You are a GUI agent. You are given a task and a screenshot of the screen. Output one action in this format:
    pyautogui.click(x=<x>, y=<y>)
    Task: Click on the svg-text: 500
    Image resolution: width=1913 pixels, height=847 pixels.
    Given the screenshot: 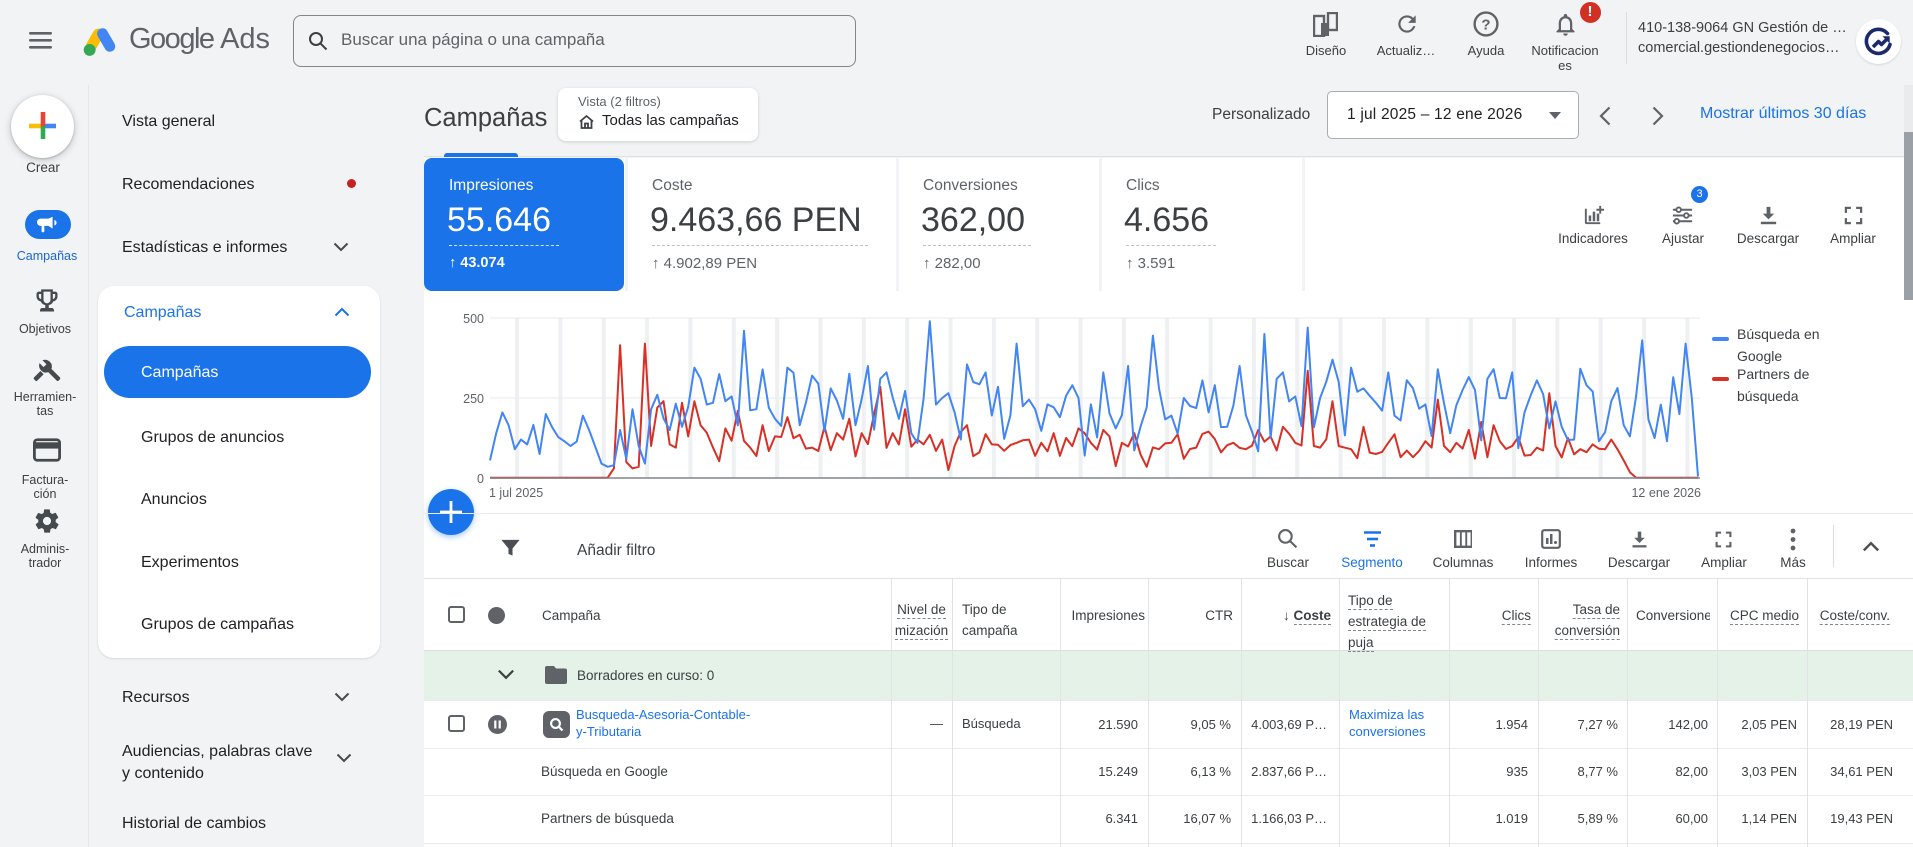 What is the action you would take?
    pyautogui.click(x=473, y=319)
    